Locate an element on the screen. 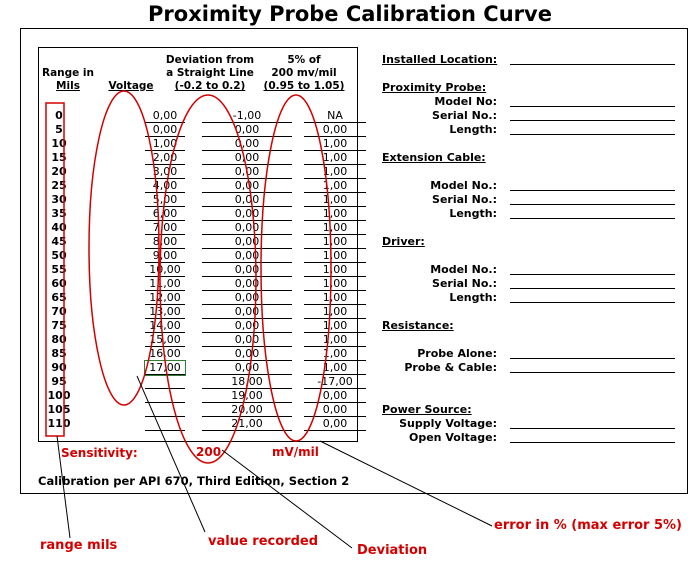 This screenshot has height=564, width=700. value-recorded-pointer is located at coordinates (171, 454).